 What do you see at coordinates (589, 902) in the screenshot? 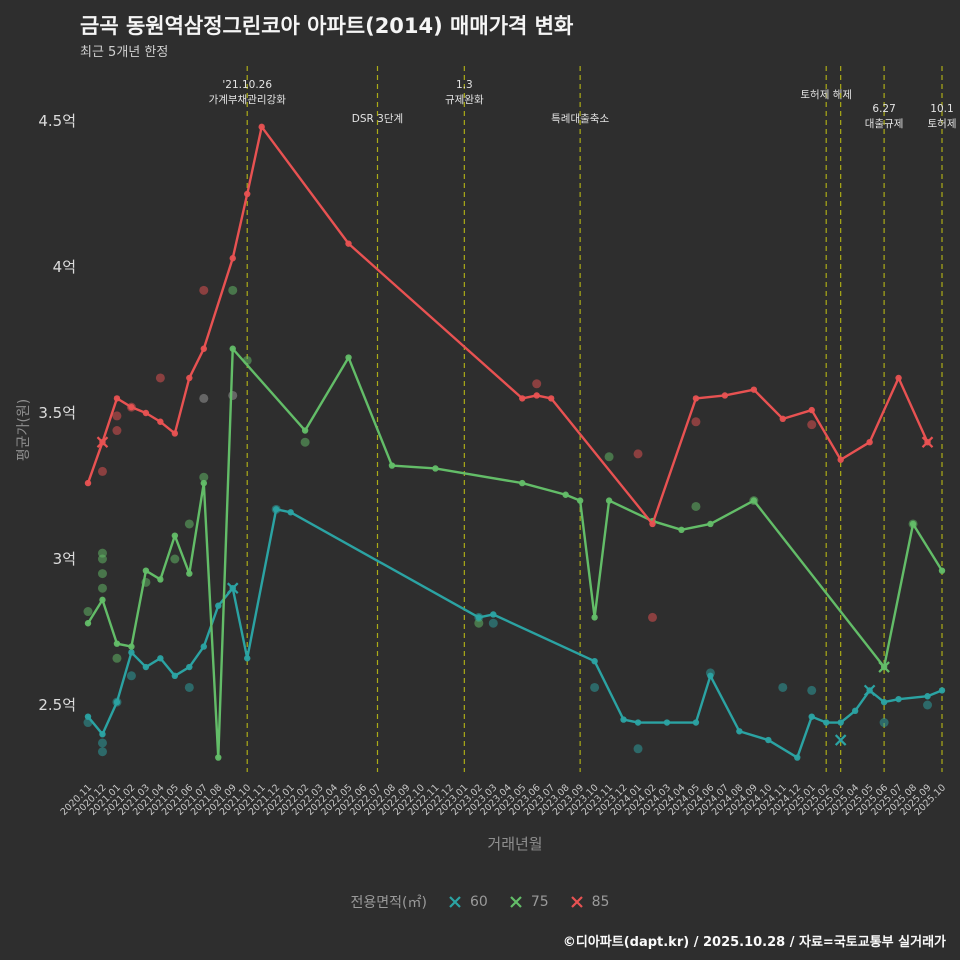
I see `legend-entry-85: 85` at bounding box center [589, 902].